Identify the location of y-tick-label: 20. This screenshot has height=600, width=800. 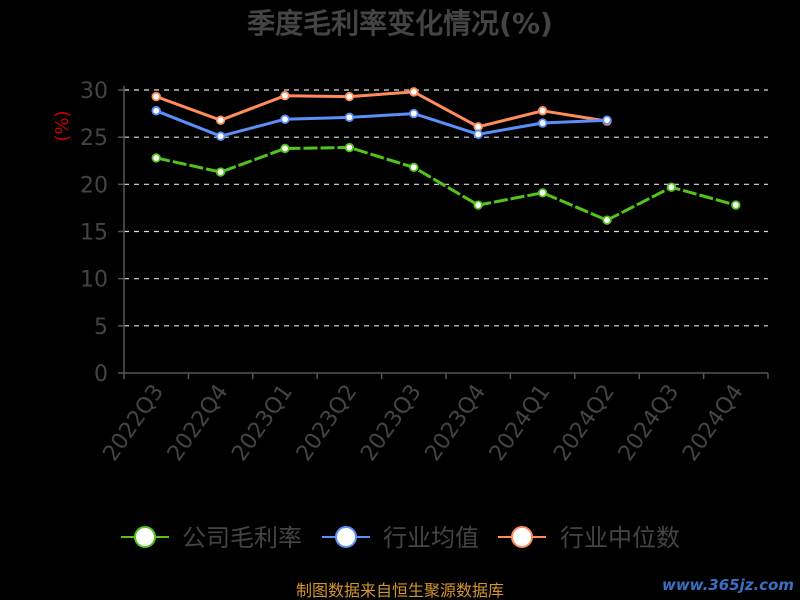
(94, 185).